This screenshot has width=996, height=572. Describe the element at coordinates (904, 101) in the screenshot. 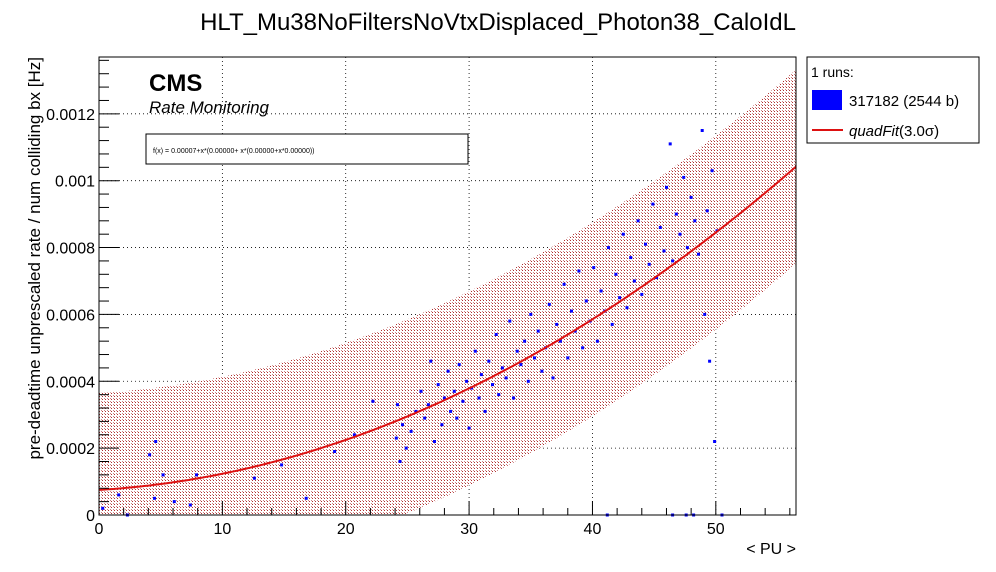

I see `legend-run-label: 317182 (2544 b)` at that location.